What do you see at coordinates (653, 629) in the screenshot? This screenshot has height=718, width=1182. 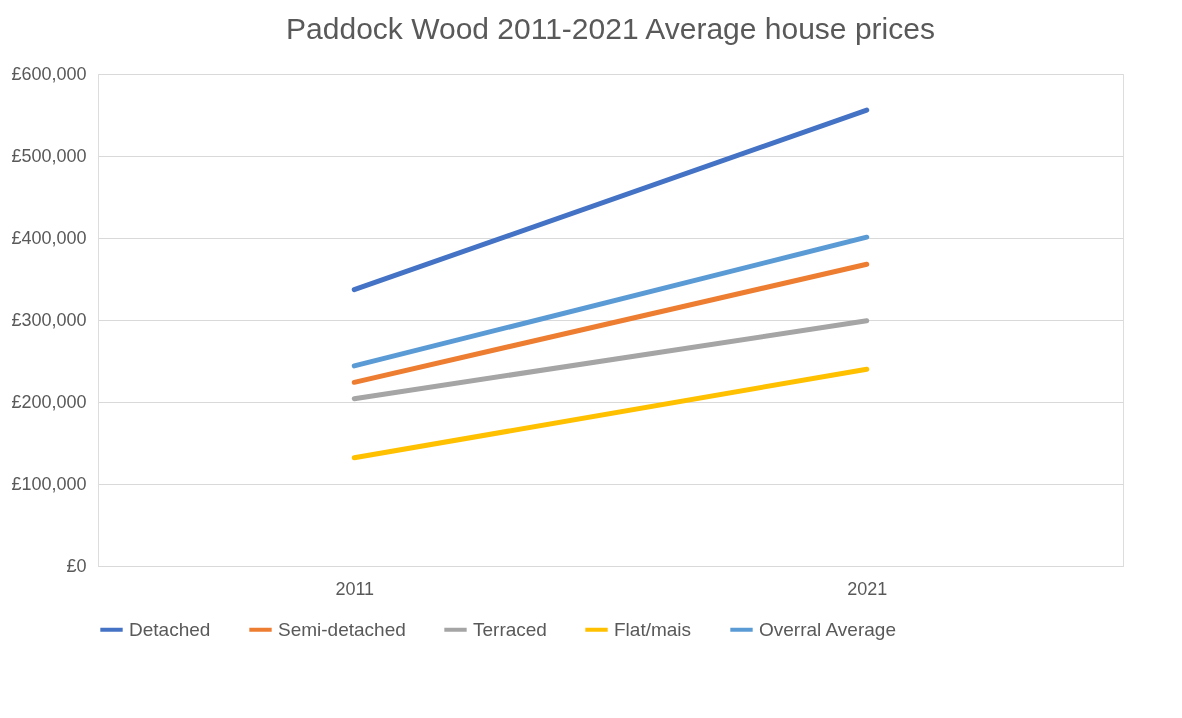 I see `legend-label: Flat/mais` at bounding box center [653, 629].